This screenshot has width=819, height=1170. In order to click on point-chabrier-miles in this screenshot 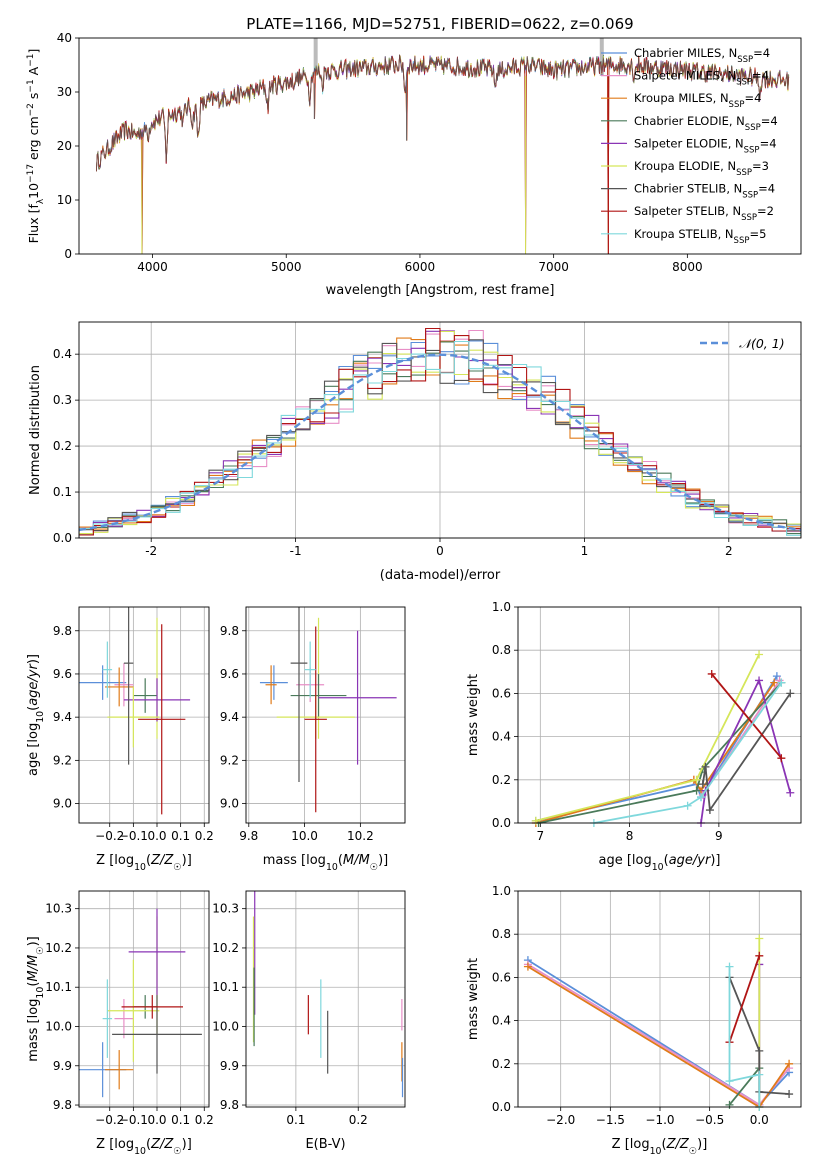, I will do `click(103, 682)`.